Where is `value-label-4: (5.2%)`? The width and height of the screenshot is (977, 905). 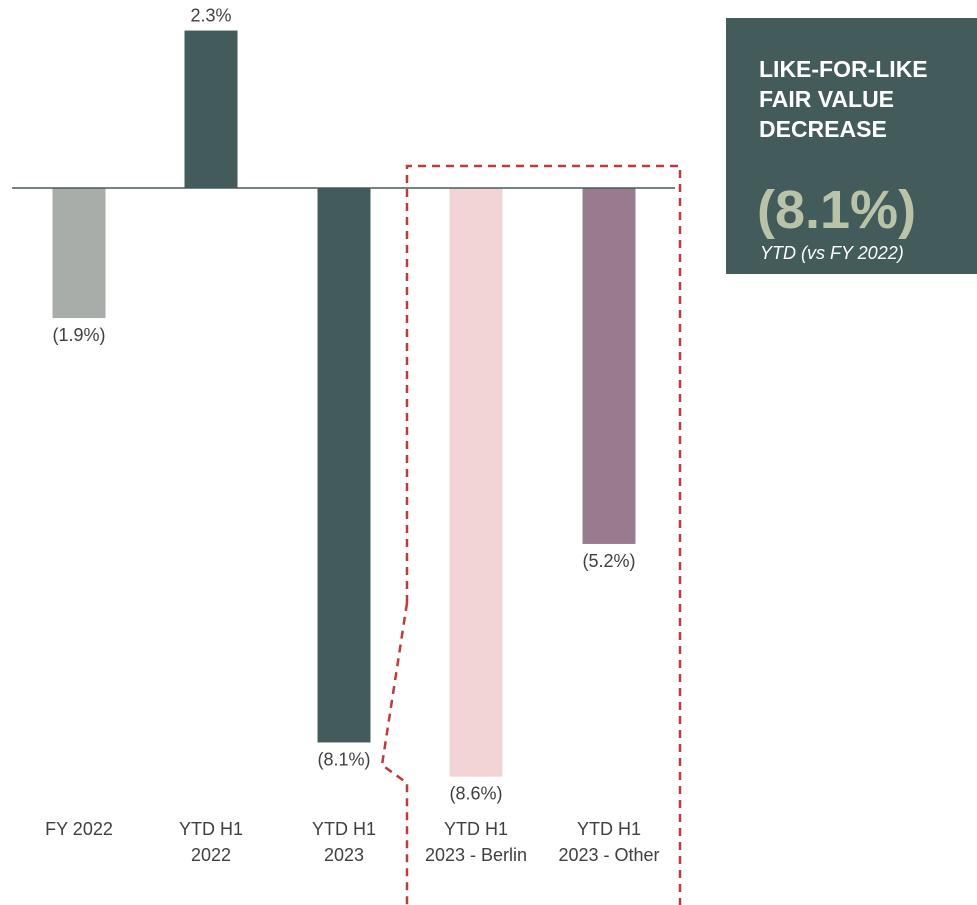 value-label-4: (5.2%) is located at coordinates (608, 561).